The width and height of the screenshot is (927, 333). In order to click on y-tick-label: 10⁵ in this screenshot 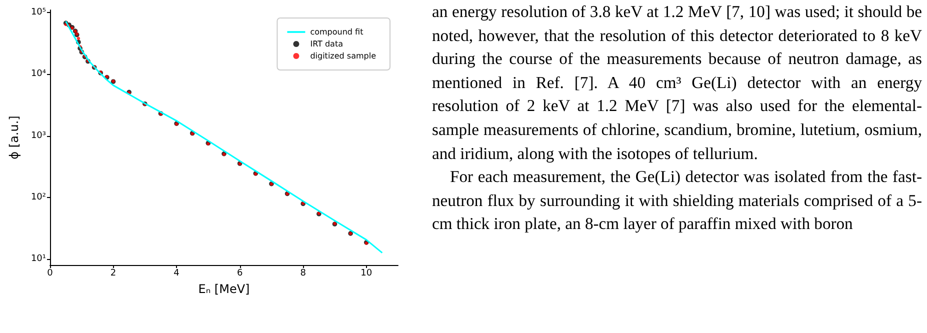, I will do `click(38, 13)`.